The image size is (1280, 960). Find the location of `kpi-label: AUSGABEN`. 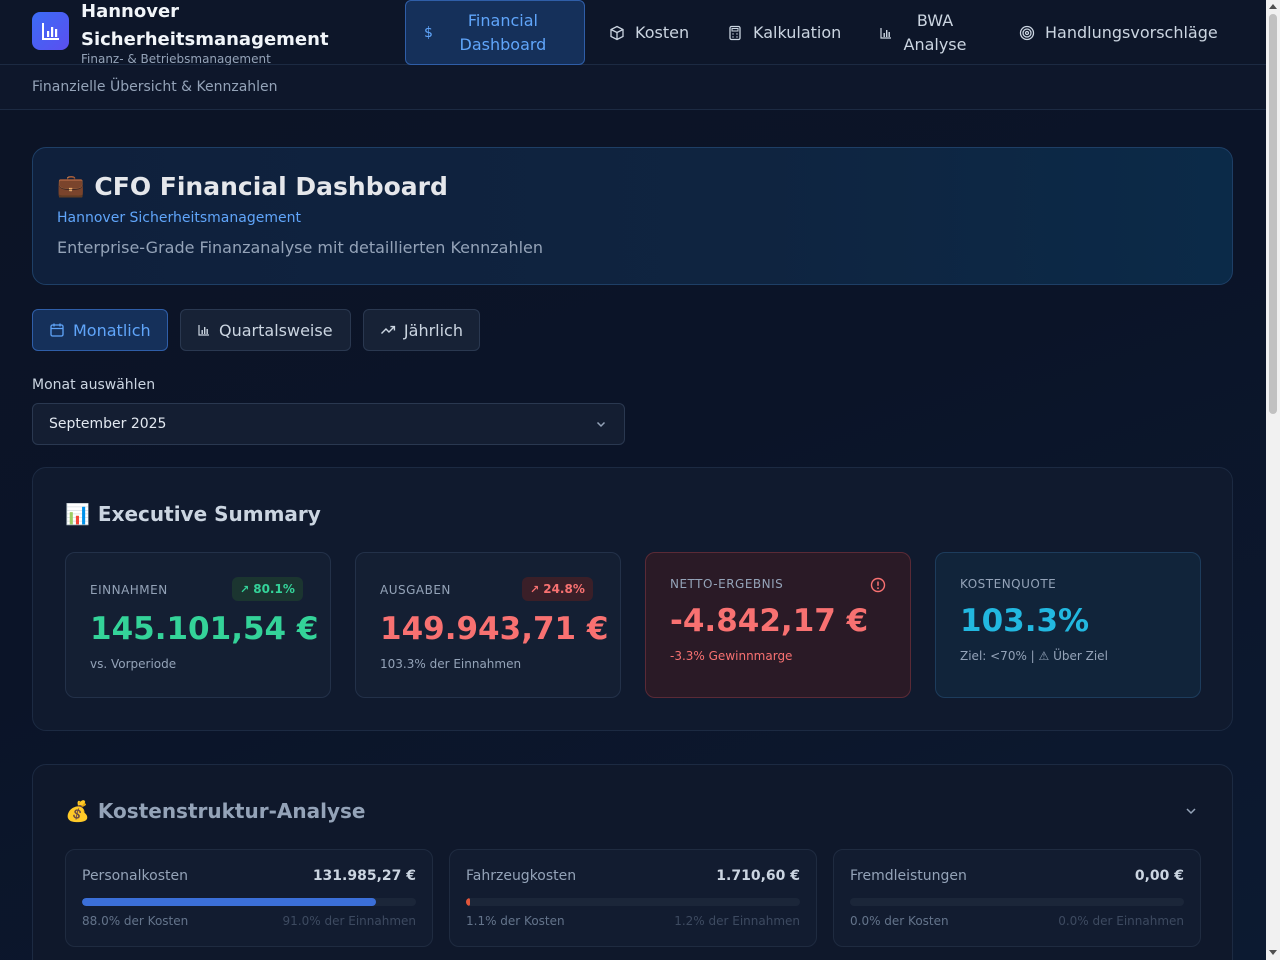

kpi-label: AUSGABEN is located at coordinates (415, 590).